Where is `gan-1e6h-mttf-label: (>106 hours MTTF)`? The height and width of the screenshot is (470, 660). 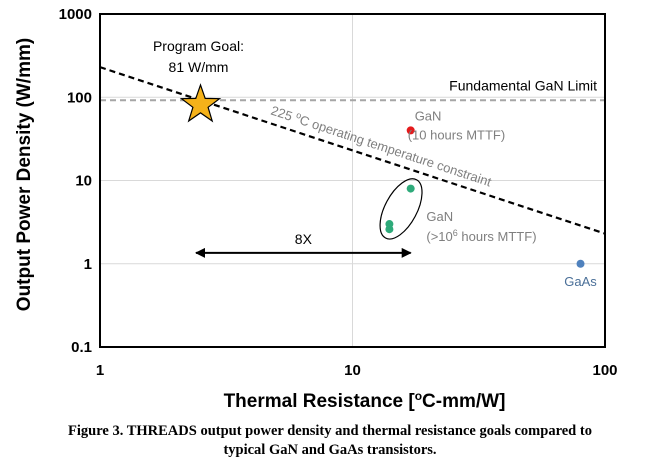
gan-1e6h-mttf-label: (>106 hours MTTF) is located at coordinates (481, 236).